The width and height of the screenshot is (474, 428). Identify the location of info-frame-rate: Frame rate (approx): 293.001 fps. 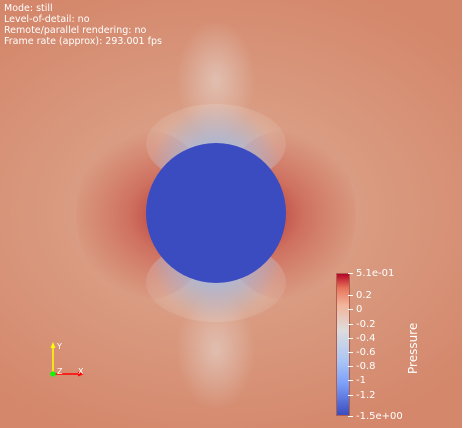
(83, 41).